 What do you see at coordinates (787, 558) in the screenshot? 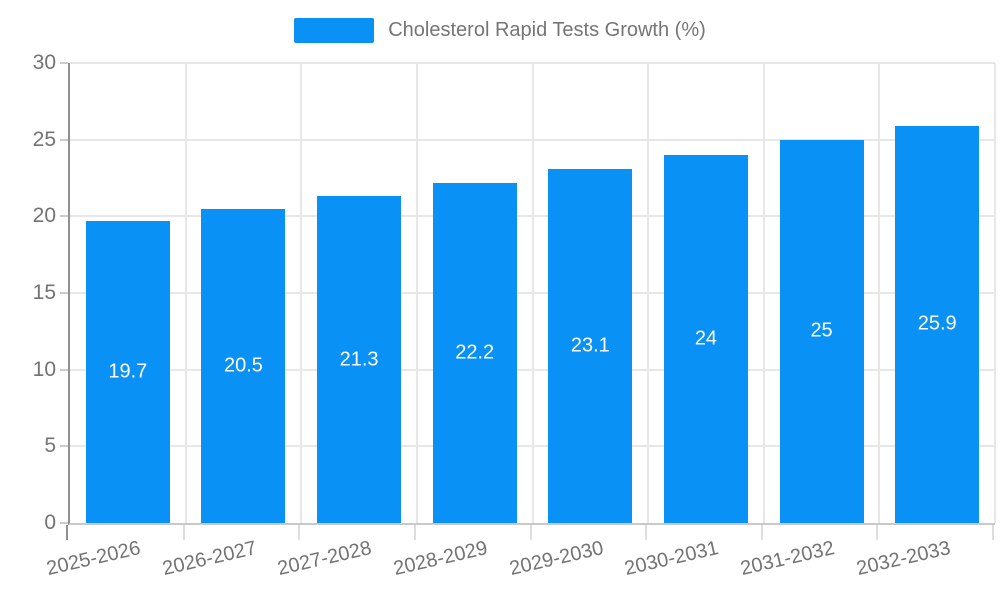
I see `x-tick-label-2031-2032: 2031-2032` at bounding box center [787, 558].